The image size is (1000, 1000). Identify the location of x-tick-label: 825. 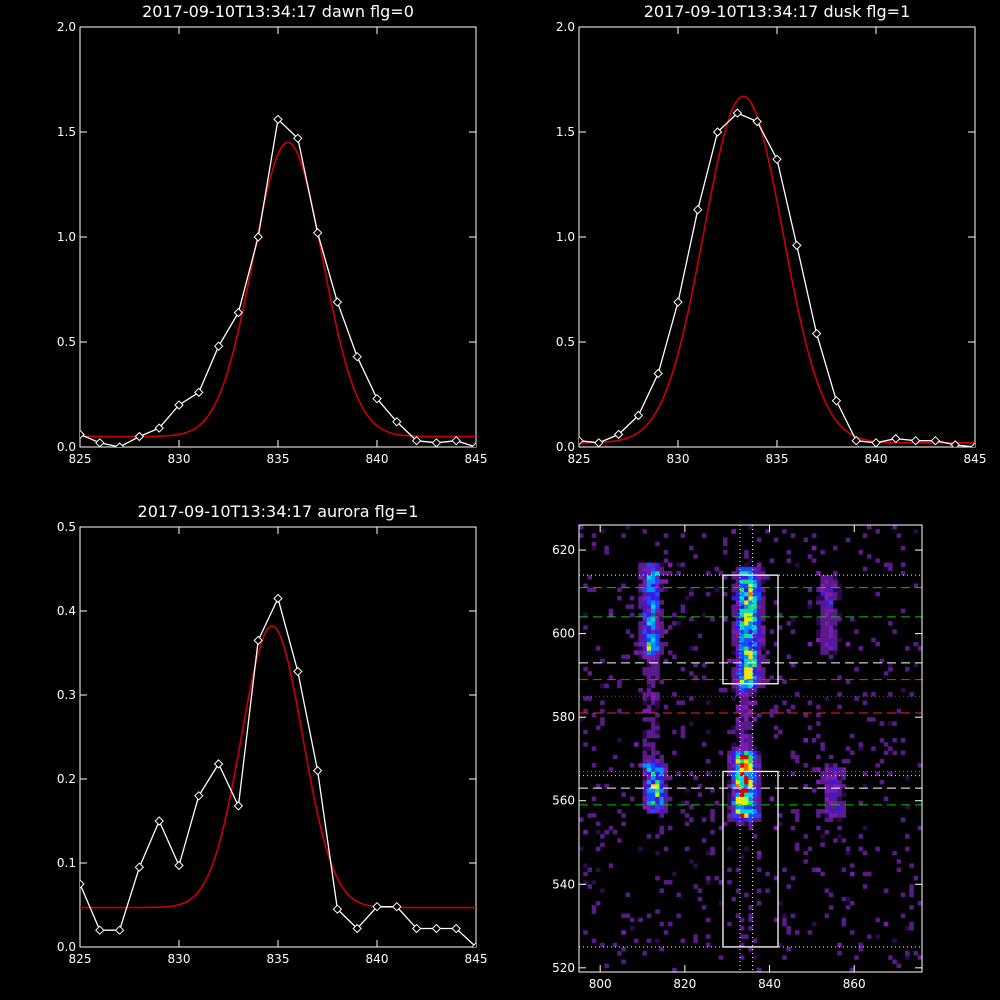
(80, 459).